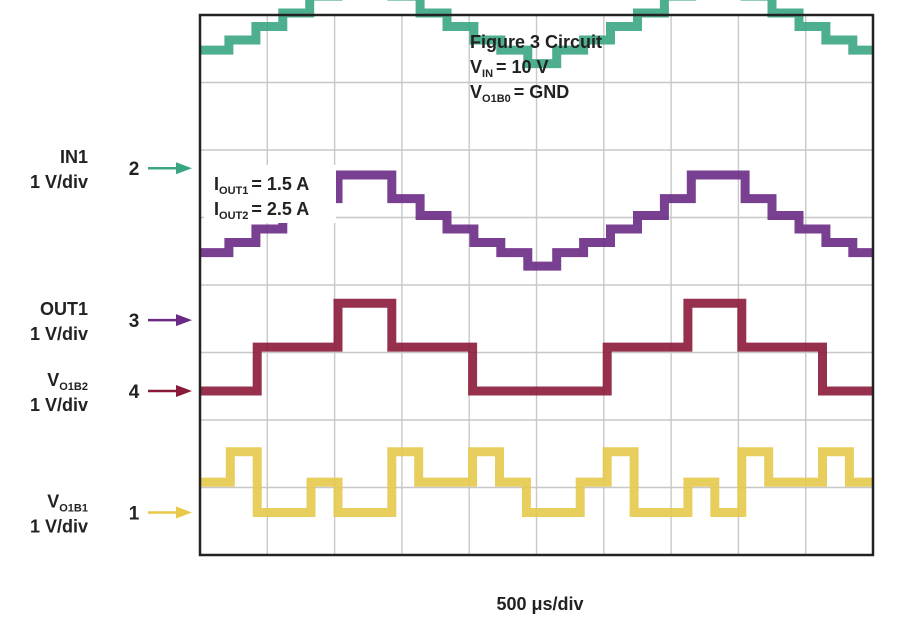  Describe the element at coordinates (59, 182) in the screenshot. I see `channel-scale-ch2: 1 V/div` at that location.